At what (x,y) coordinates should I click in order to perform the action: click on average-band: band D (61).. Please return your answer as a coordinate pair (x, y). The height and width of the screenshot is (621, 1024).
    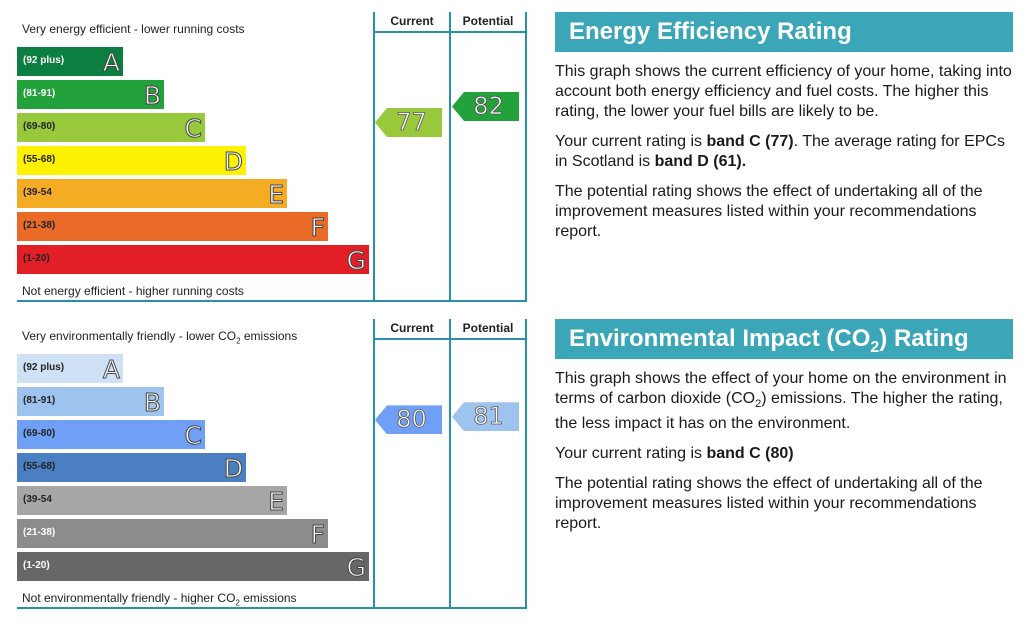
    Looking at the image, I should click on (700, 161).